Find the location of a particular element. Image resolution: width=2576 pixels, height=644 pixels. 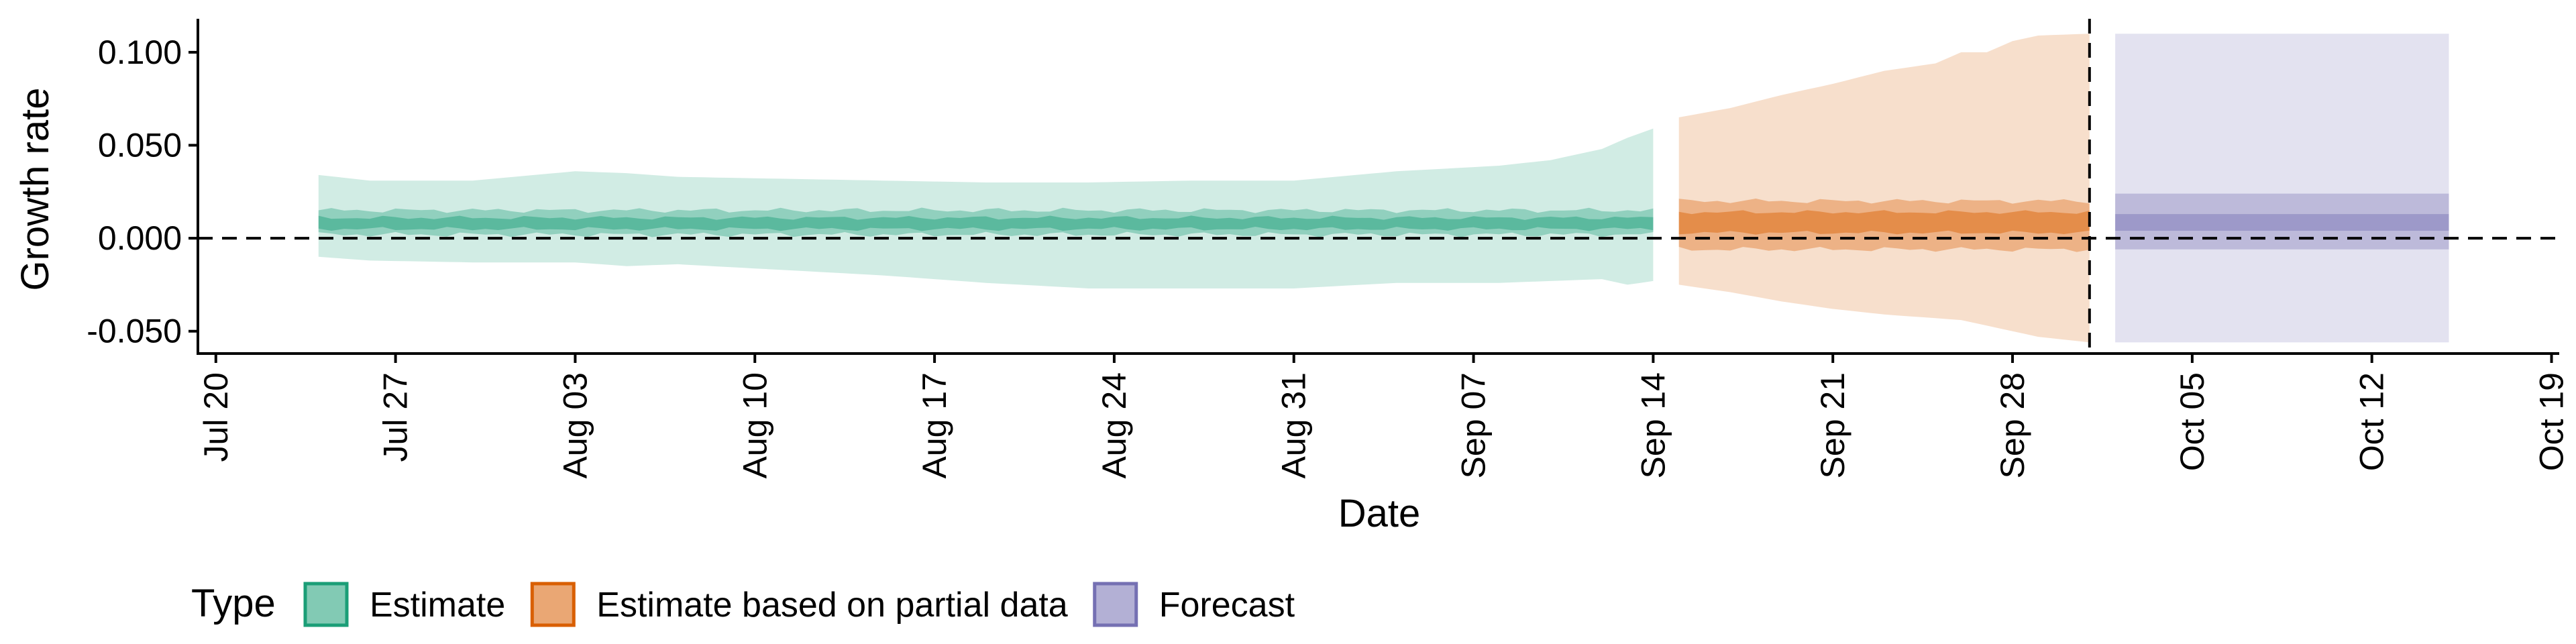

legend-title: Type is located at coordinates (233, 603).